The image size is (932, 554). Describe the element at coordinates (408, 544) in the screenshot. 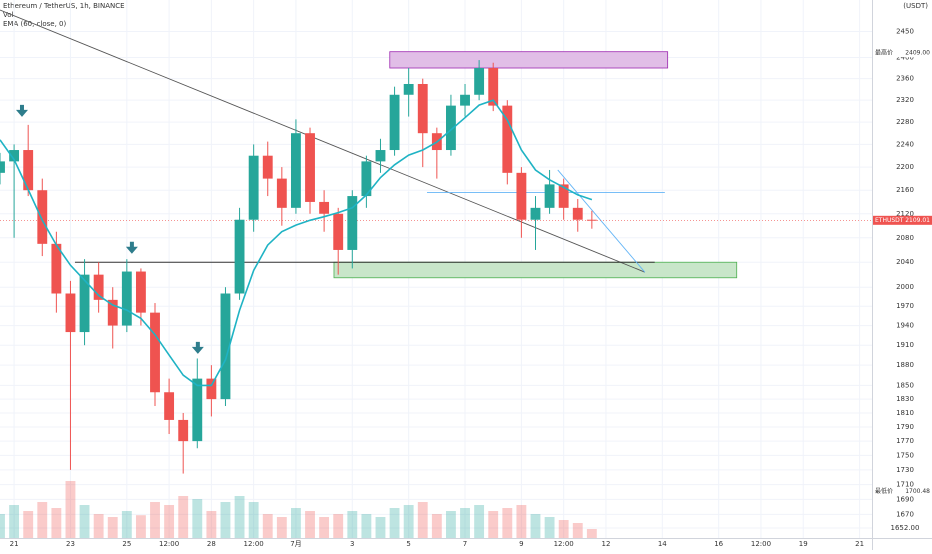

I see `x-tick-label: 5` at that location.